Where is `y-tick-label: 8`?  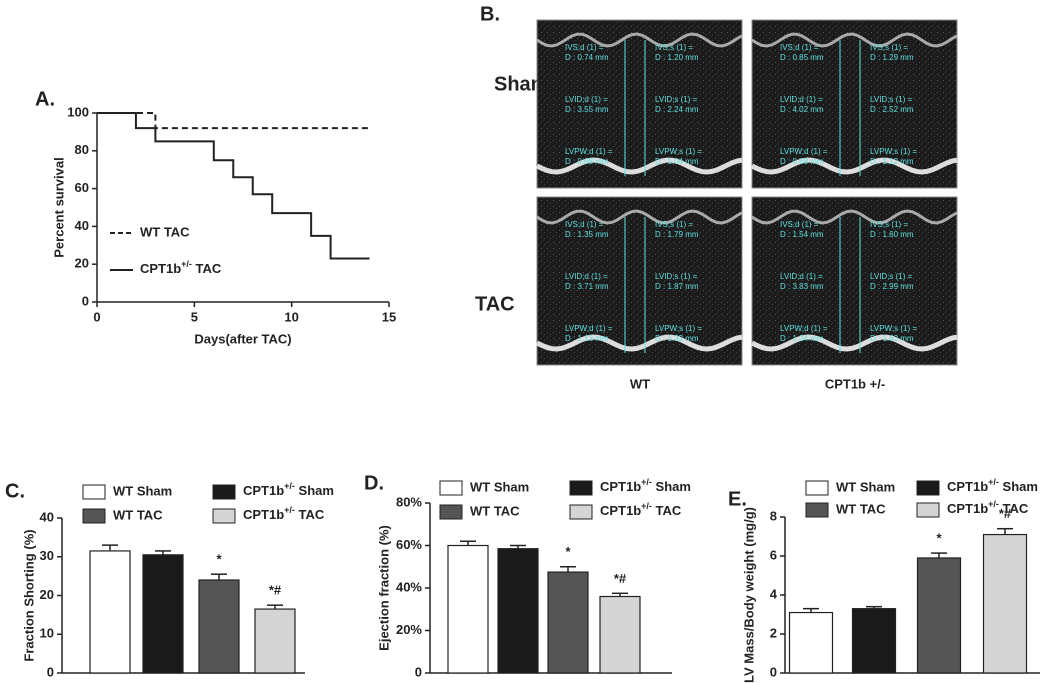
y-tick-label: 8 is located at coordinates (773, 515).